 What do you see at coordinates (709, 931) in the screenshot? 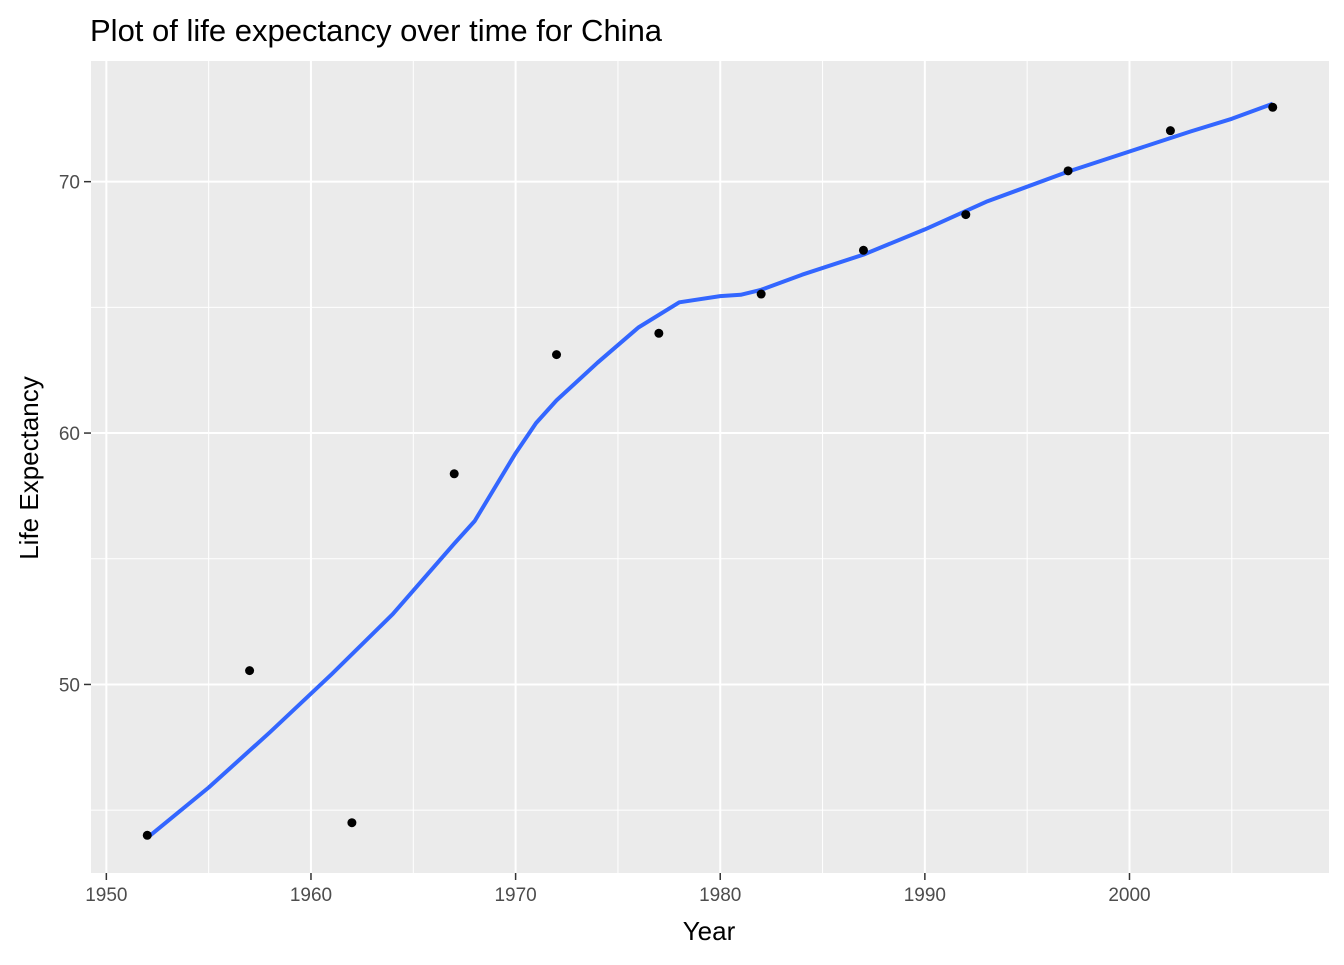
I see `x-axis-title: Year` at bounding box center [709, 931].